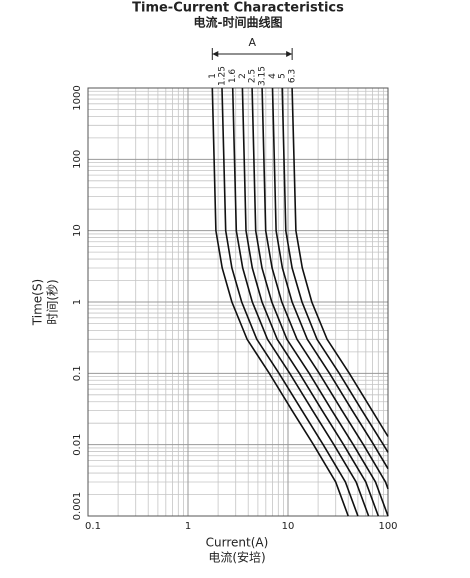  What do you see at coordinates (77, 302) in the screenshot?
I see `y-tick-label: 1` at bounding box center [77, 302].